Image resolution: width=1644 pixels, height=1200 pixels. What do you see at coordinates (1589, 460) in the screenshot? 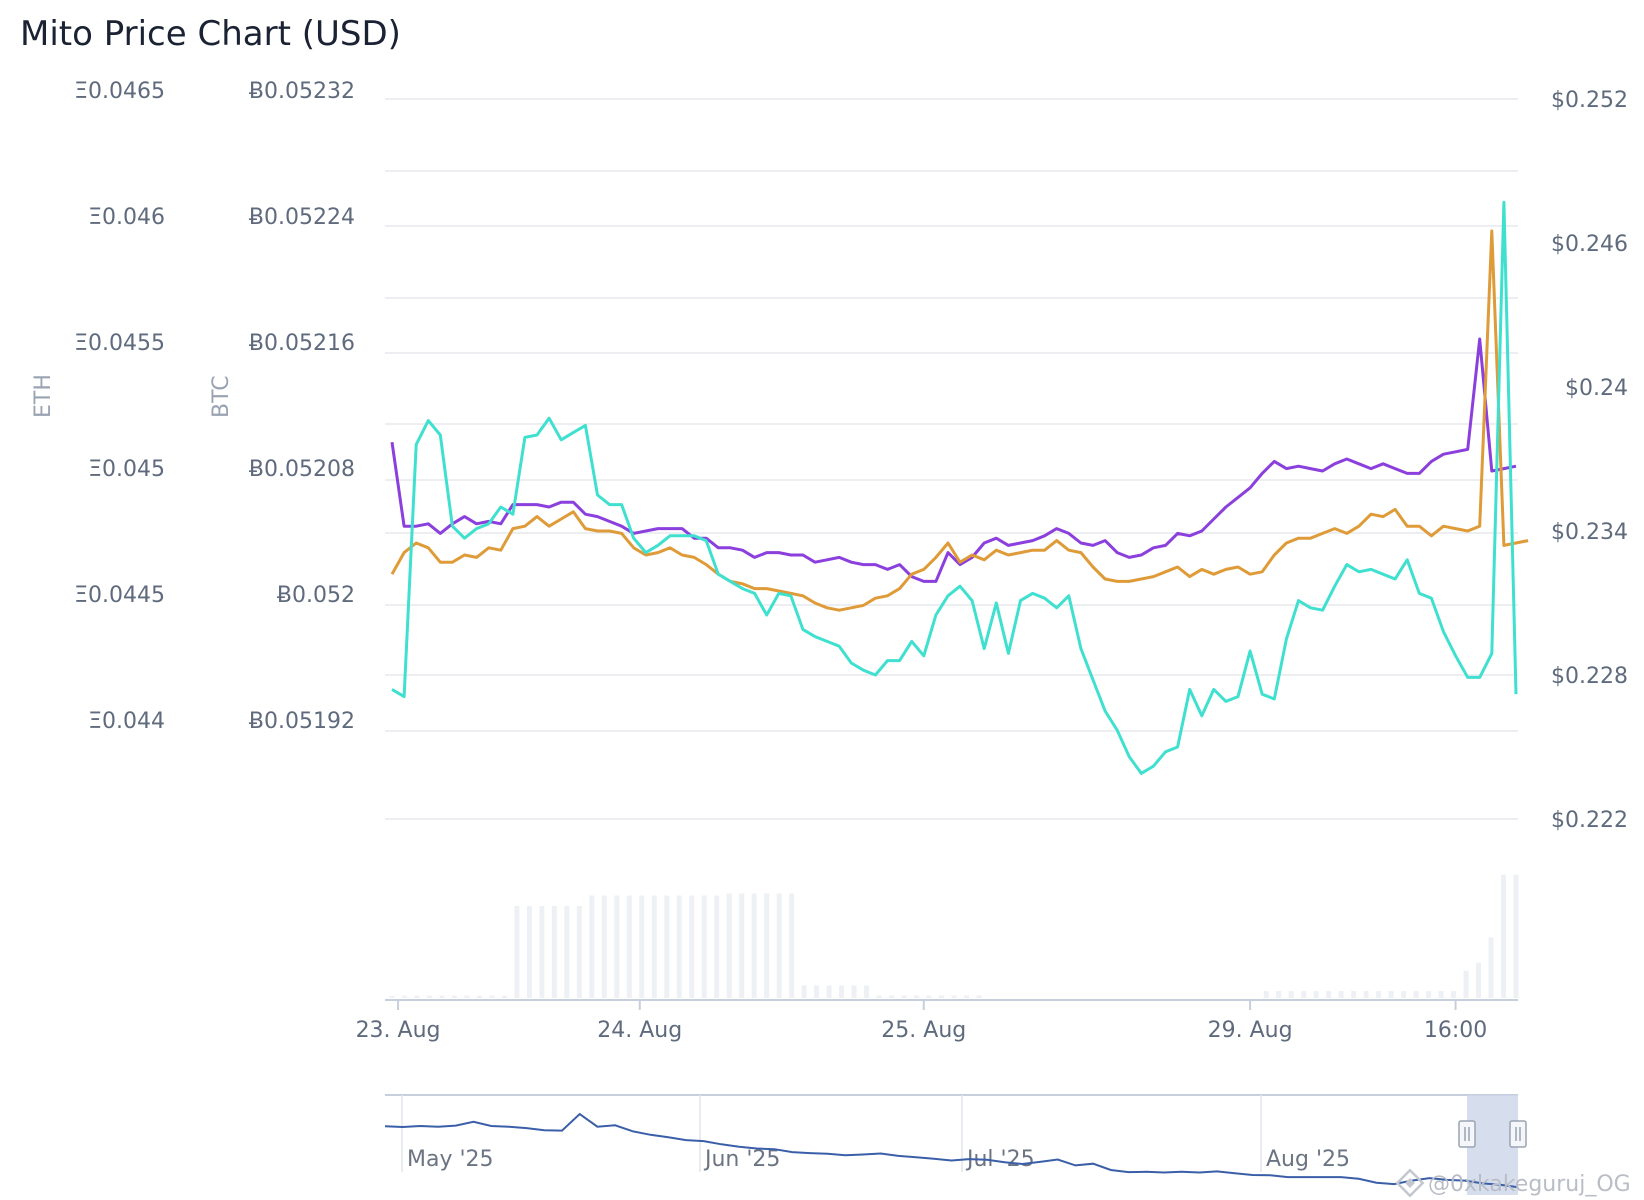
I see `usd-axis: $0.252 $0.246 $0.24 $0.234 $0.228 $0.222` at bounding box center [1589, 460].